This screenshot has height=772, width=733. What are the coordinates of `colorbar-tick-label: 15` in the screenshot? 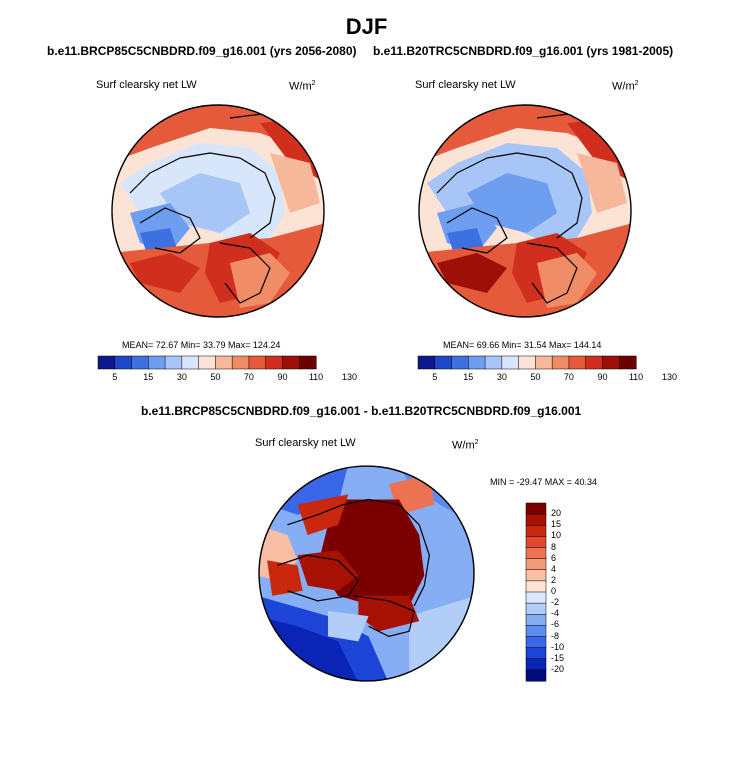 It's located at (468, 377).